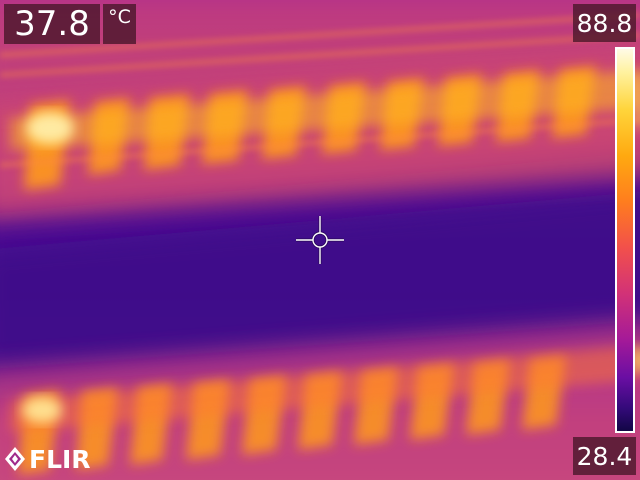 The width and height of the screenshot is (640, 480). I want to click on spot-temperature-value: 37.8, so click(52, 24).